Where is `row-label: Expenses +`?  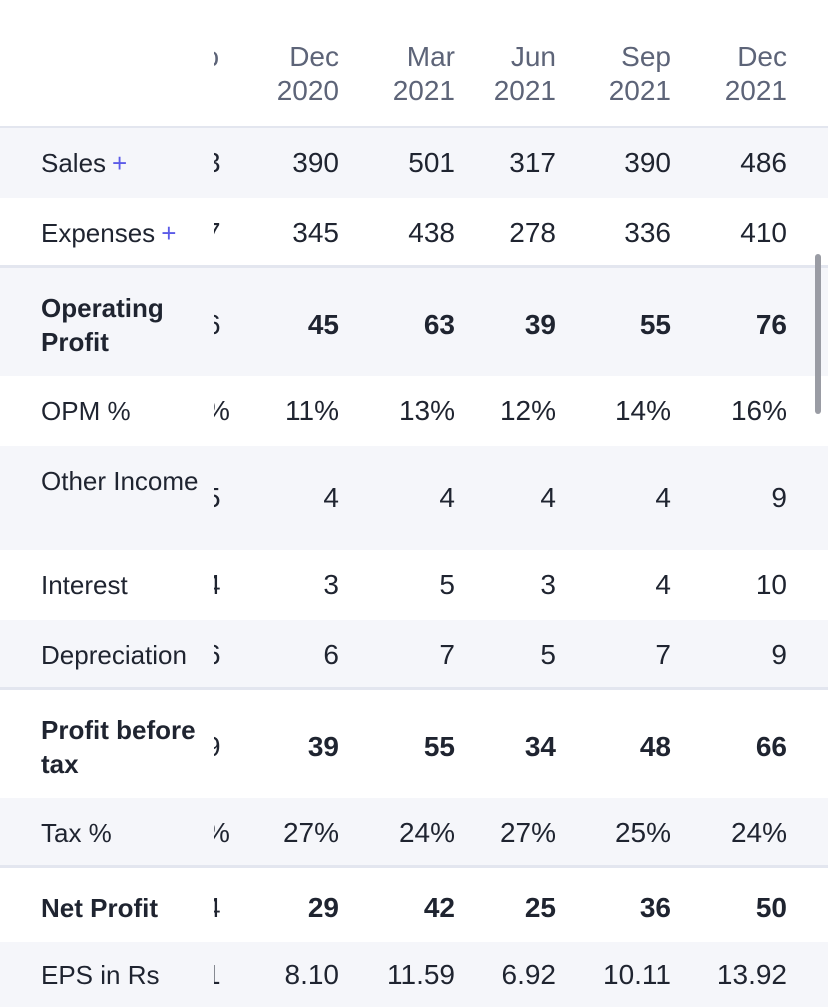 row-label: Expenses + is located at coordinates (141, 233).